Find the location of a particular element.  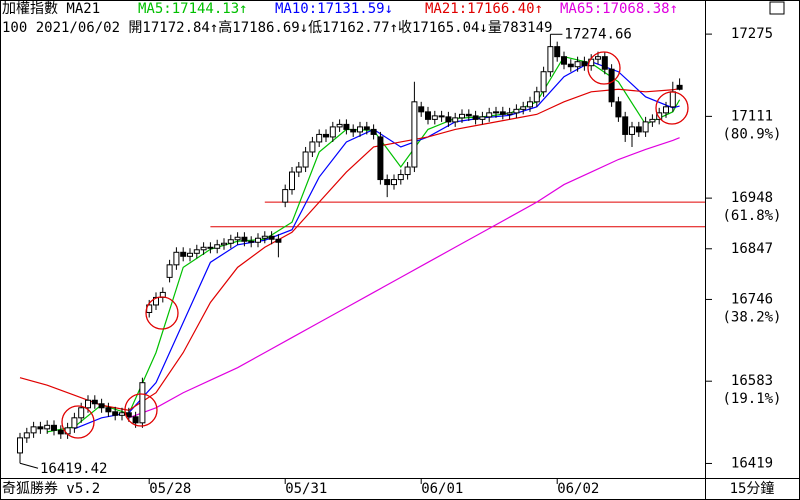

y-tick-label: 17111 is located at coordinates (752, 116).